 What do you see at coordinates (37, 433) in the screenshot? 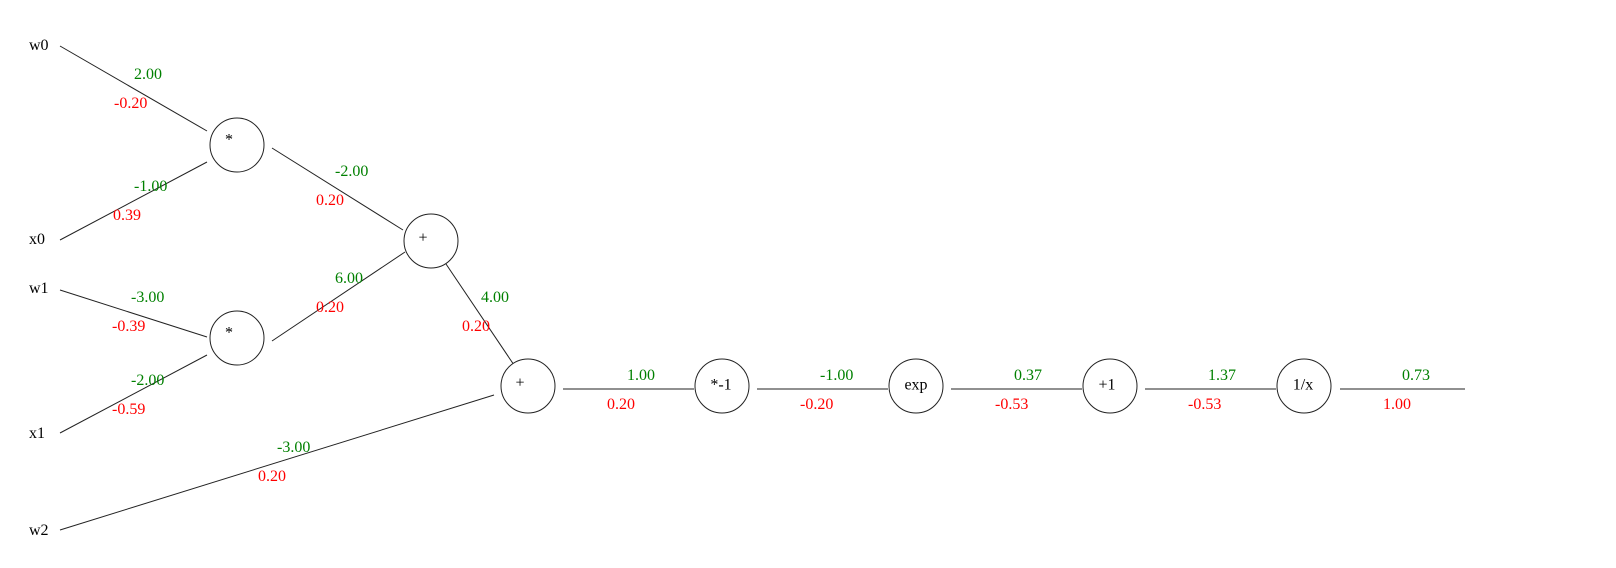
I see `input-x1: x1` at bounding box center [37, 433].